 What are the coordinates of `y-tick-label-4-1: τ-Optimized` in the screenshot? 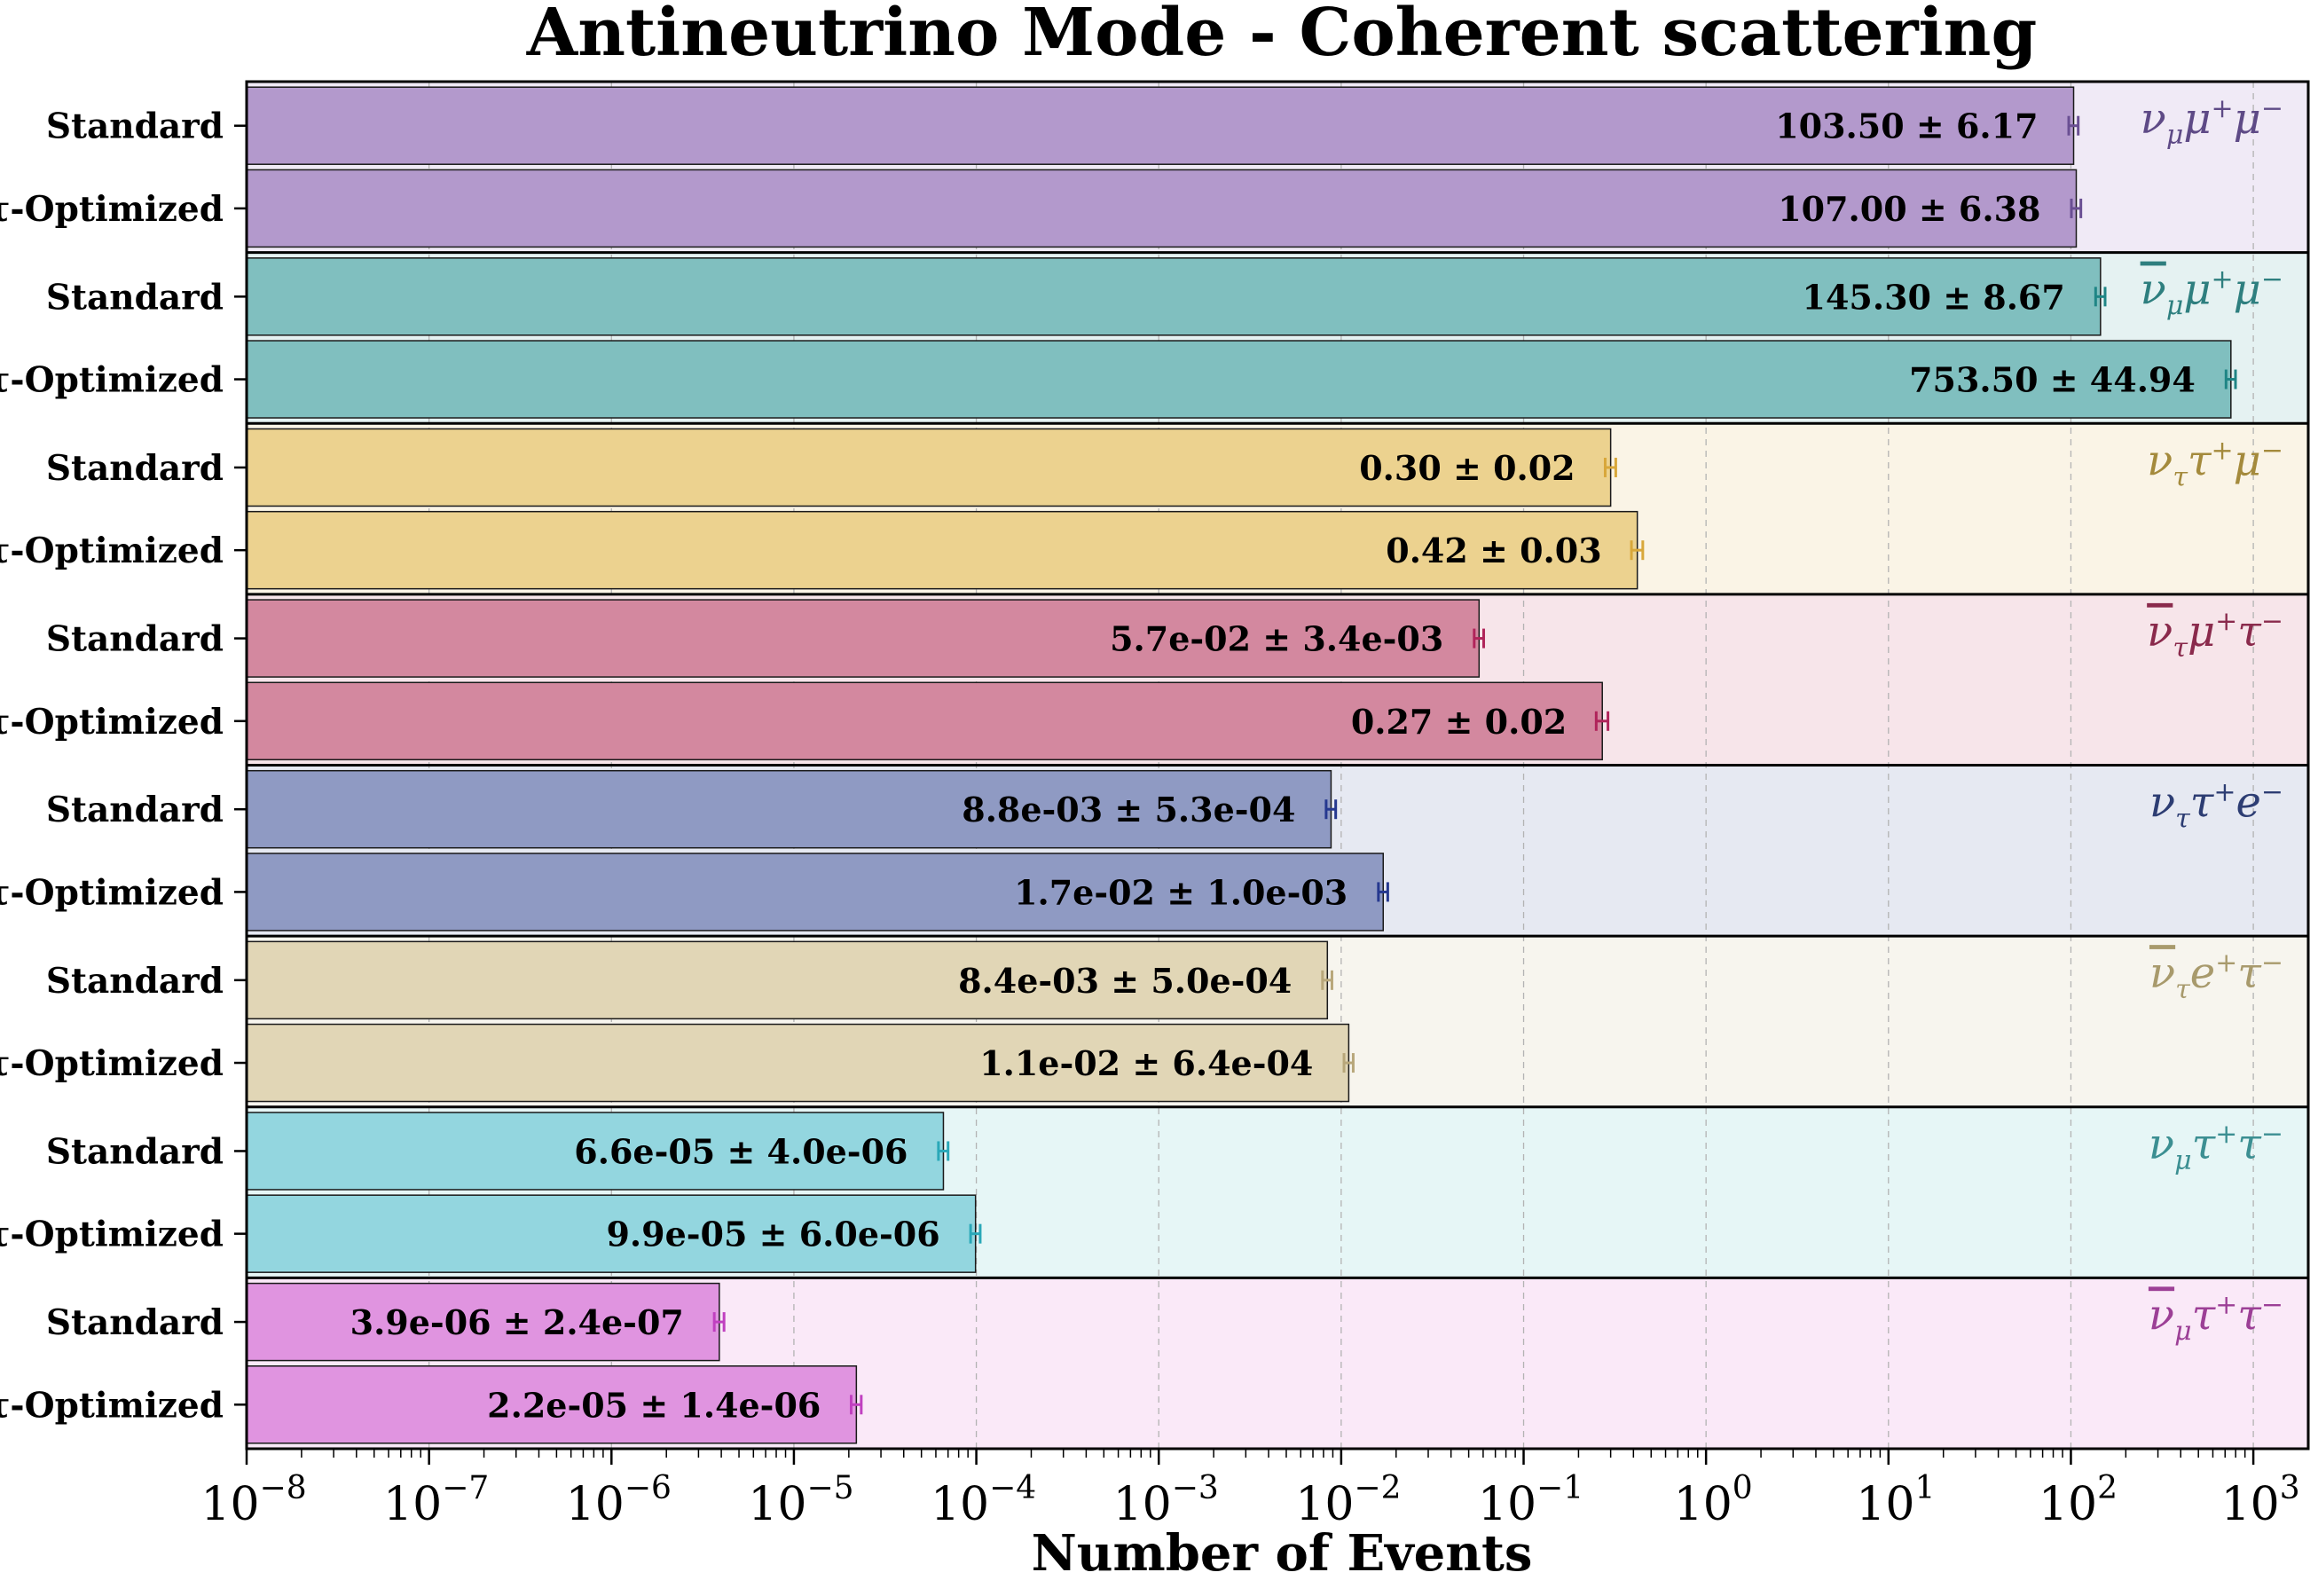 It's located at (112, 892).